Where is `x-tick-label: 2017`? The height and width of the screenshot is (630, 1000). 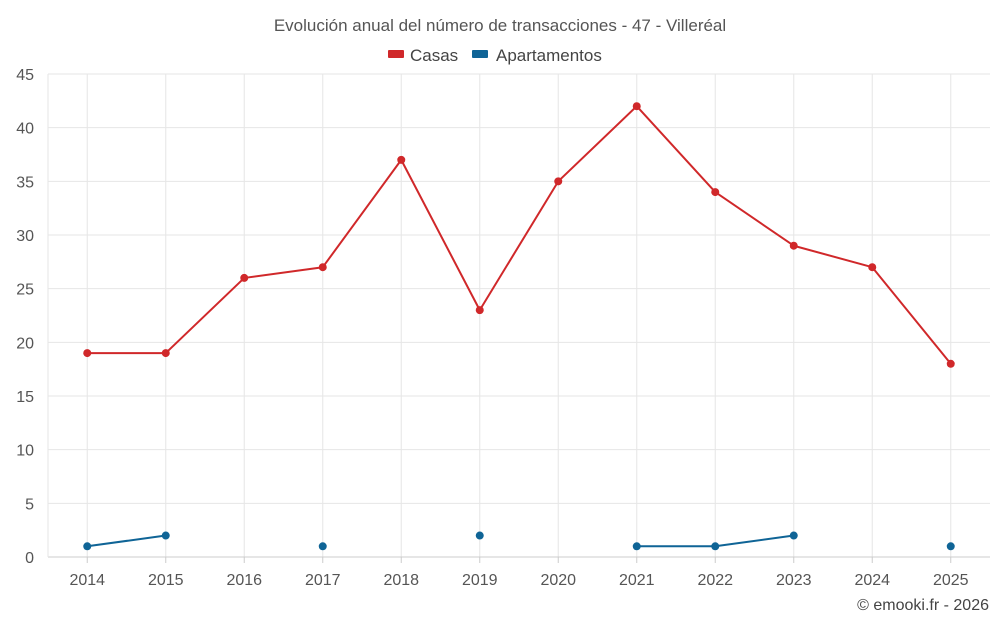 x-tick-label: 2017 is located at coordinates (323, 580).